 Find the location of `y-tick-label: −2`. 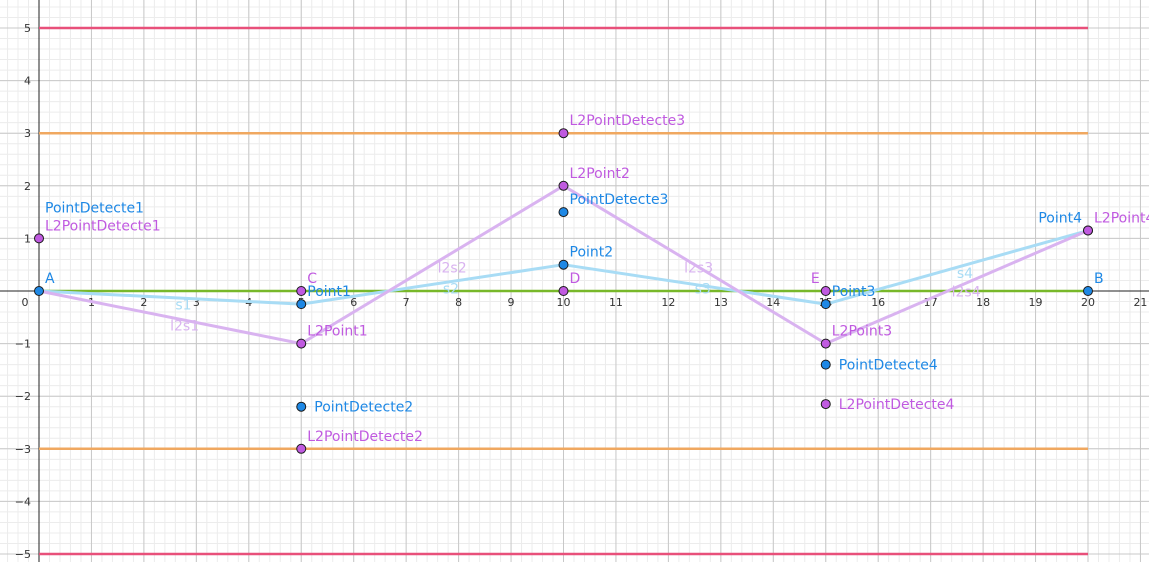

y-tick-label: −2 is located at coordinates (23, 396).